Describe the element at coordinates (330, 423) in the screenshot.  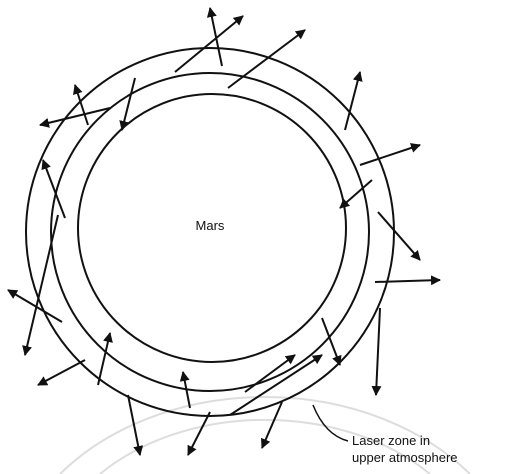
I see `label-leader` at that location.